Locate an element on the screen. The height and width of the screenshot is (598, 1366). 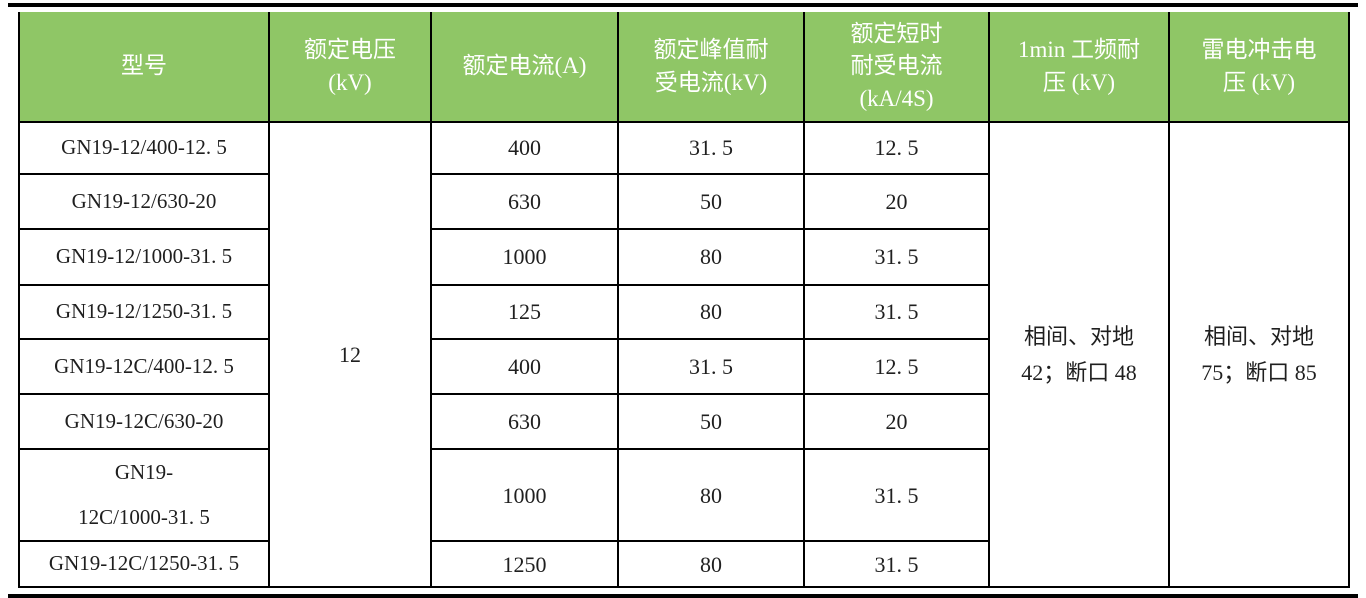
header-cell-peak-withstand-current: 额定峰值耐 受电流(kV) is located at coordinates (711, 67).